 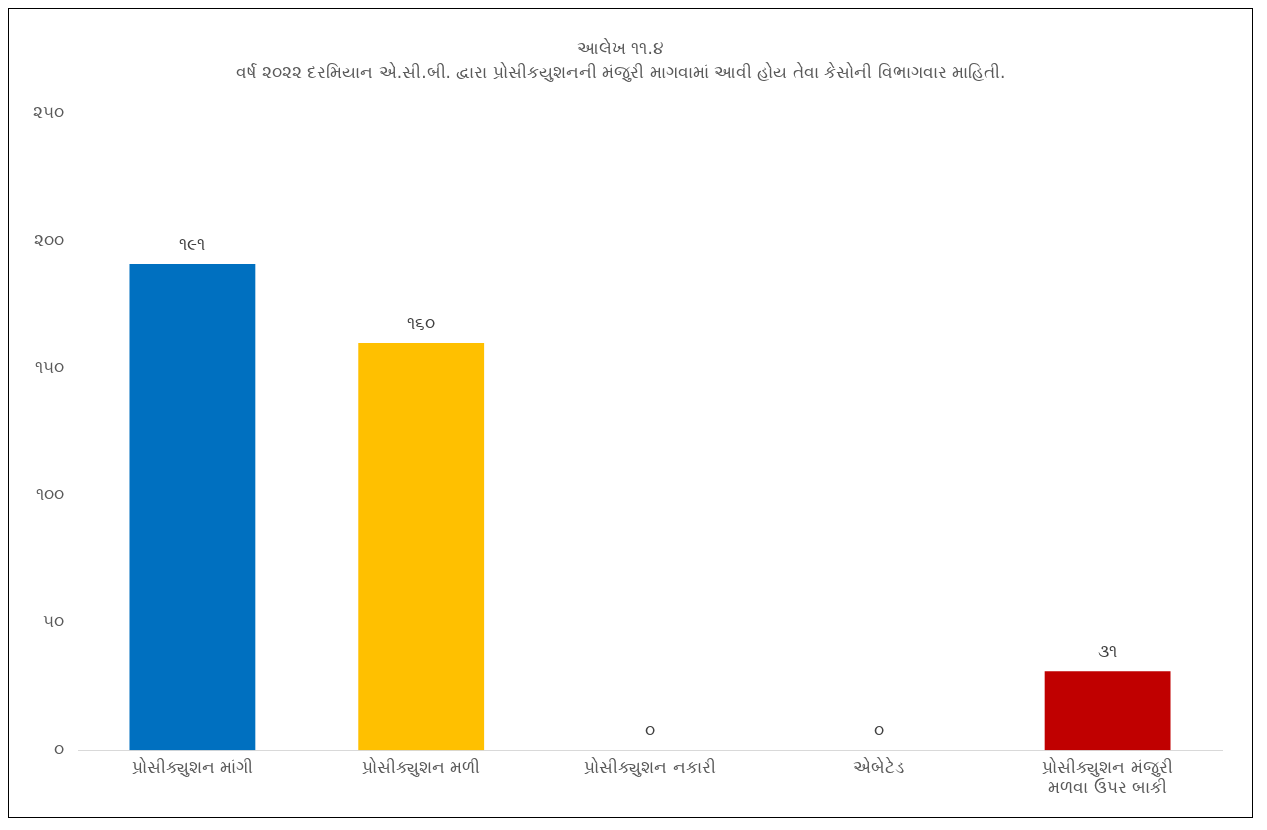 What do you see at coordinates (50, 494) in the screenshot?
I see `y-tick-label: ૧૦૦` at bounding box center [50, 494].